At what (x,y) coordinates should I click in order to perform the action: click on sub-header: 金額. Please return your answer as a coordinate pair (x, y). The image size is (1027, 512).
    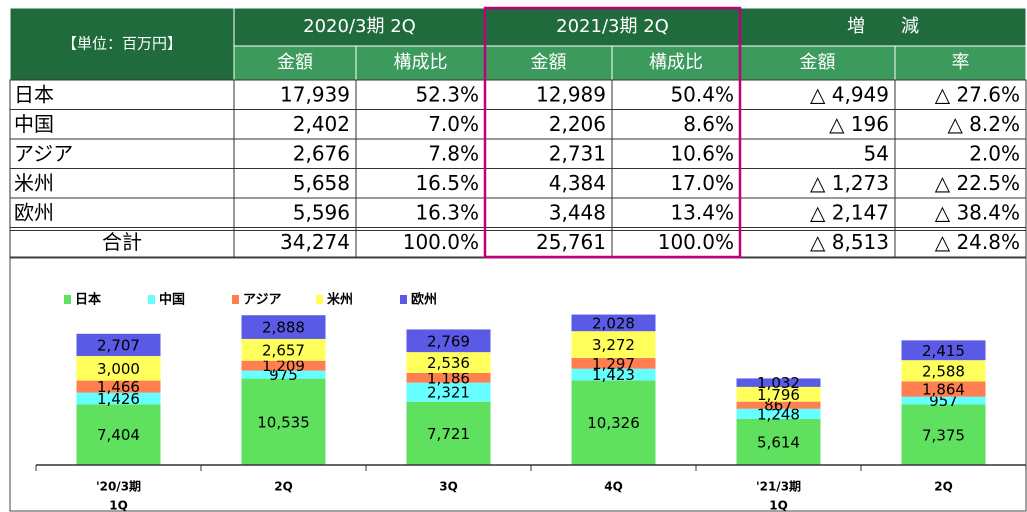
    Looking at the image, I should click on (295, 62).